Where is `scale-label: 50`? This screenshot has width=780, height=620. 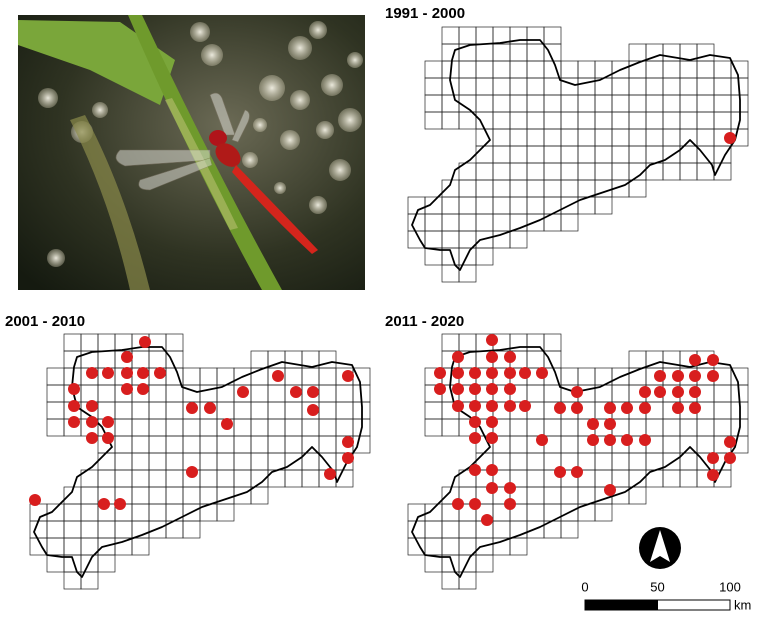
scale-label: 50 is located at coordinates (657, 586).